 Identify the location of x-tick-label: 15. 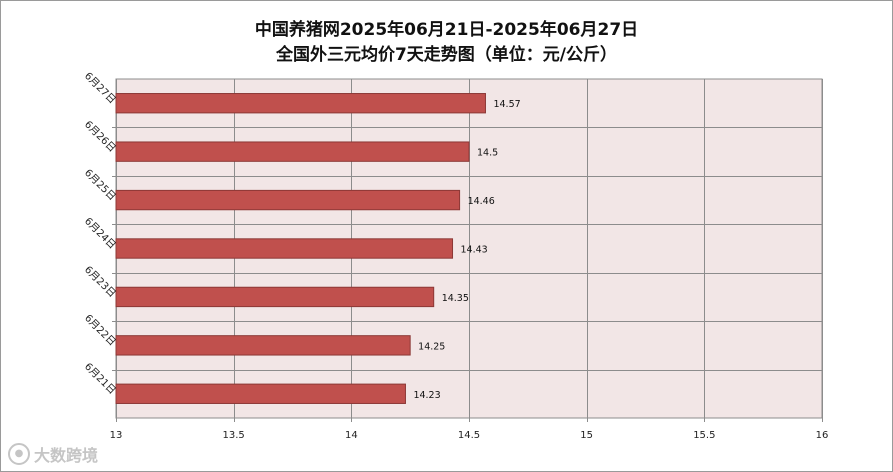
(586, 435).